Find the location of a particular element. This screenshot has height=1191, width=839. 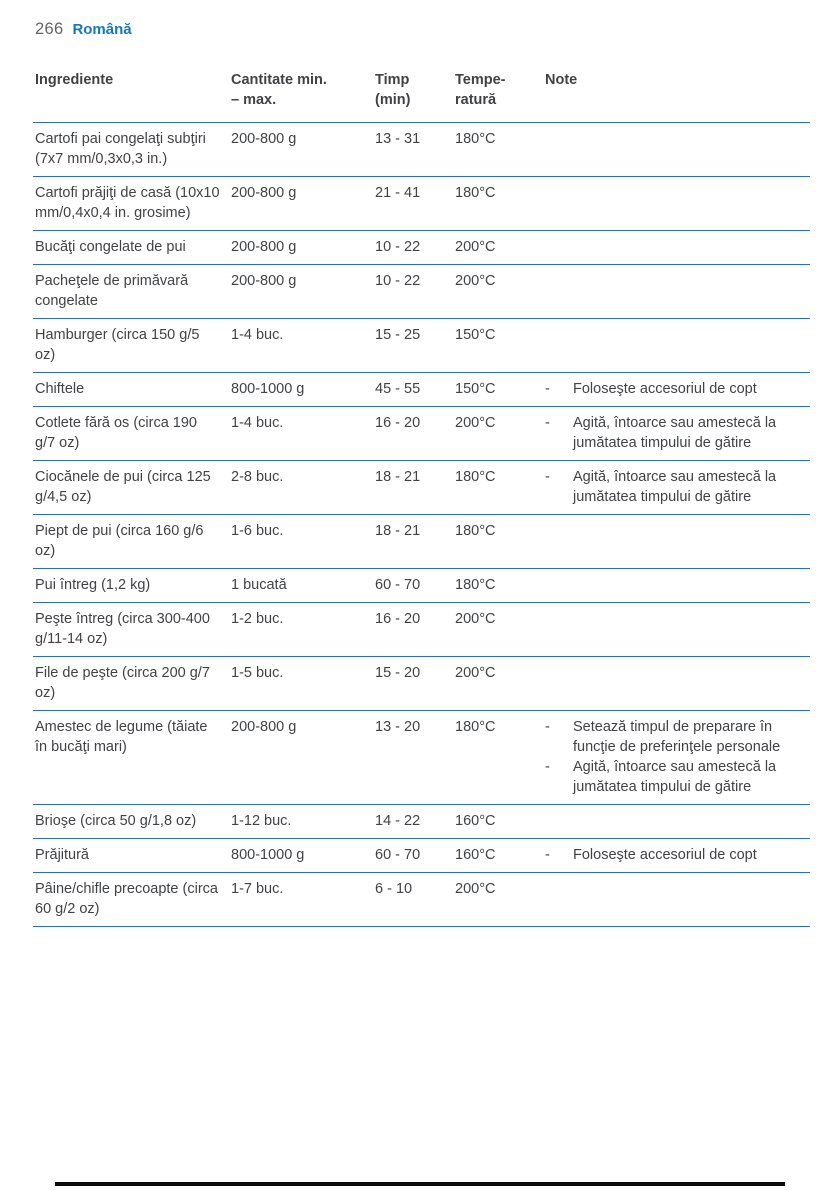

table-row: Pui întreg (1,2 kg) 1 bucată 60 - 70 180°C is located at coordinates (421, 586).